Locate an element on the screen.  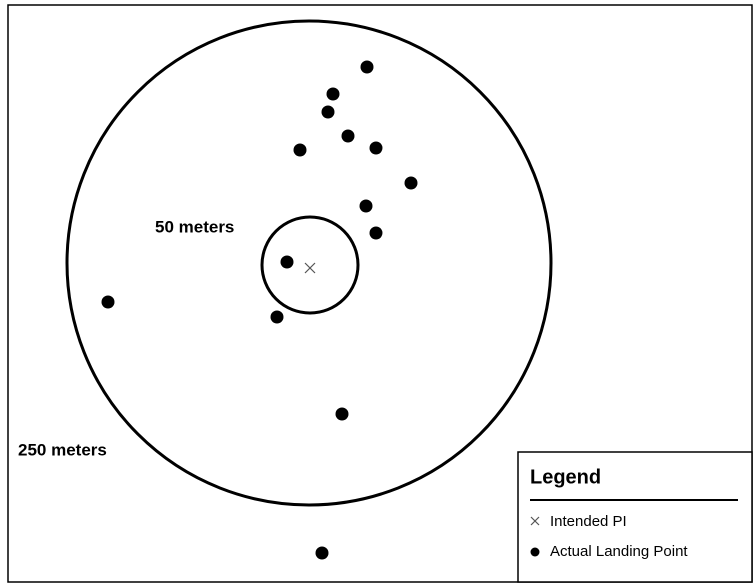
legend-title: Legend is located at coordinates (565, 477).